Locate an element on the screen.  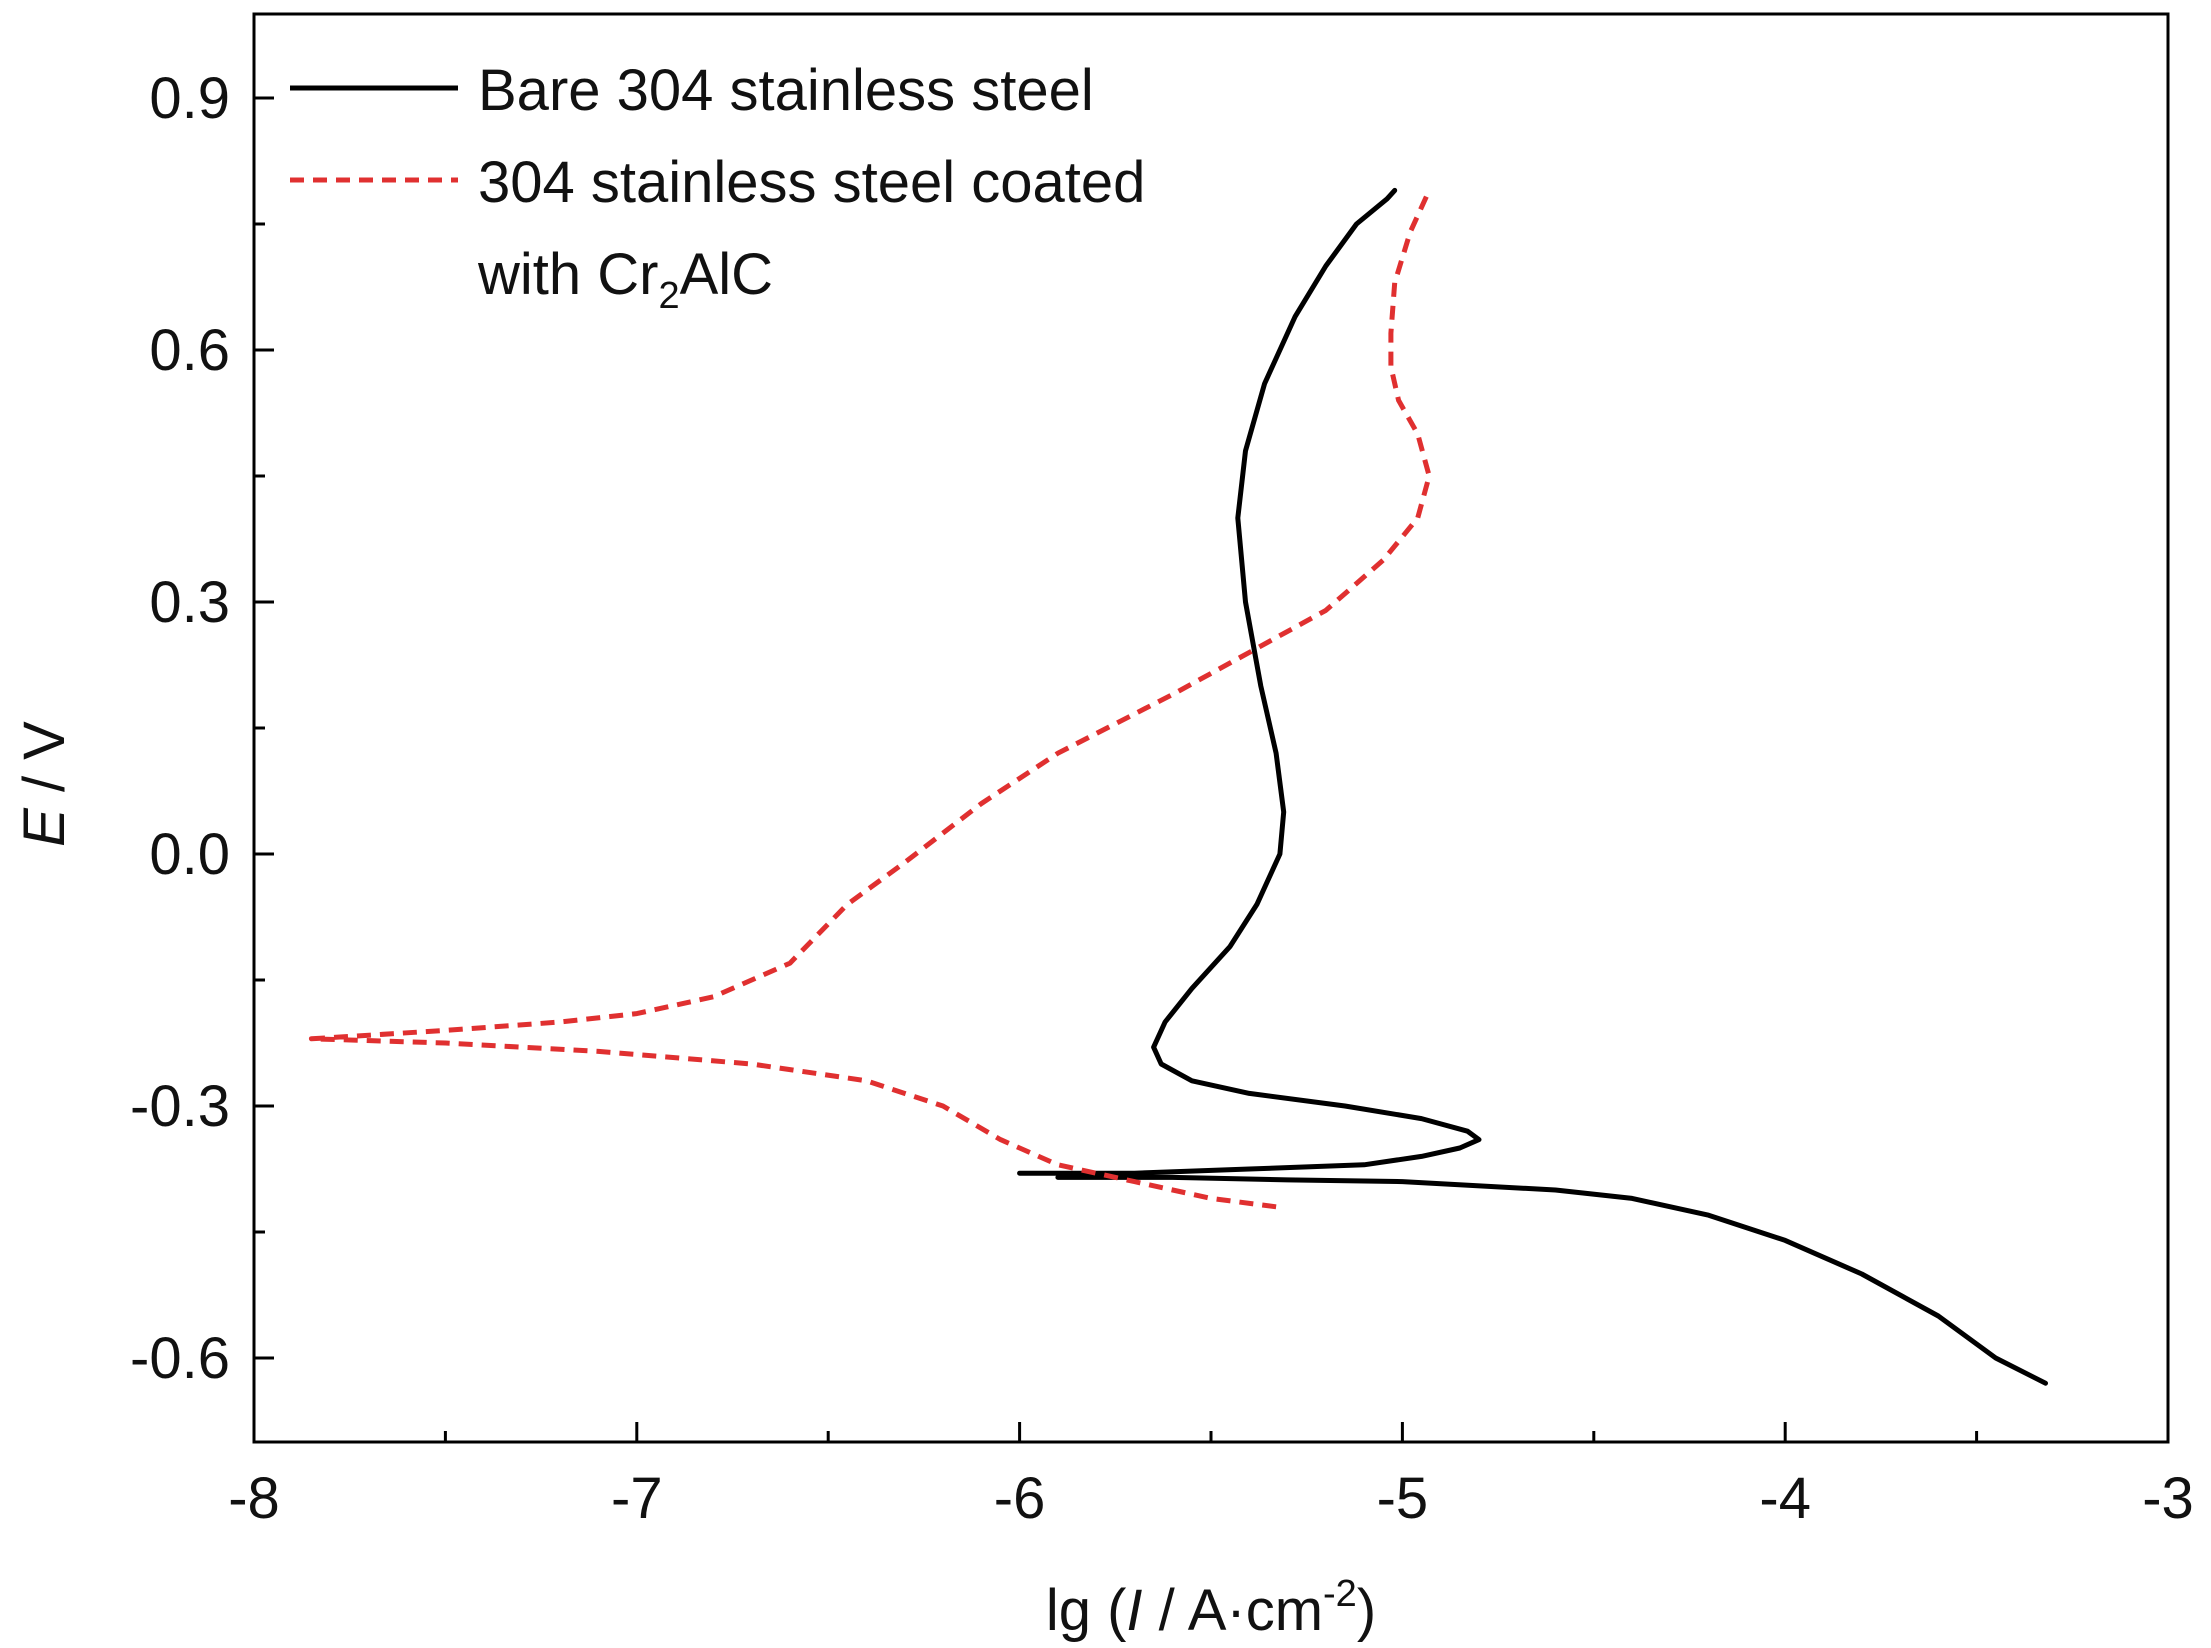
y-tick-label: -0.6 is located at coordinates (180, 1358).